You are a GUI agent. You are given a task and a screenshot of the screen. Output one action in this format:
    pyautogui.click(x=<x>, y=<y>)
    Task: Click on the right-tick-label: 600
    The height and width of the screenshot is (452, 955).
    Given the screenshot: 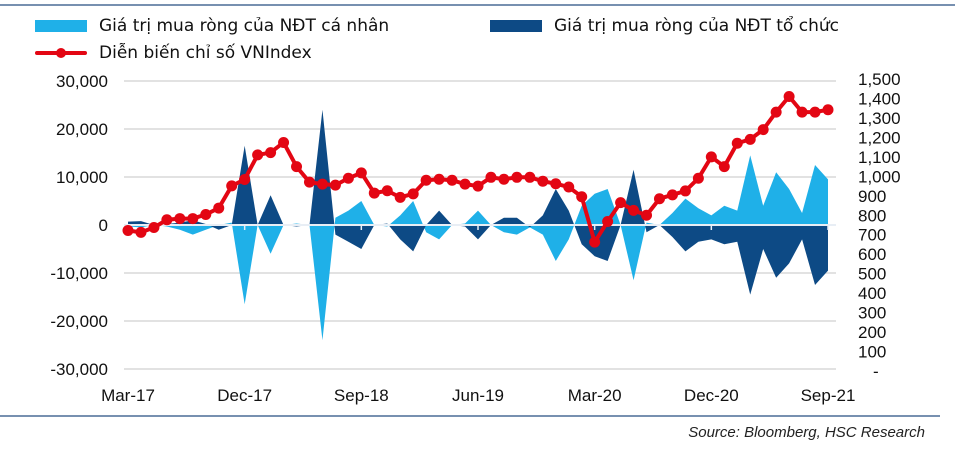 What is the action you would take?
    pyautogui.click(x=872, y=254)
    